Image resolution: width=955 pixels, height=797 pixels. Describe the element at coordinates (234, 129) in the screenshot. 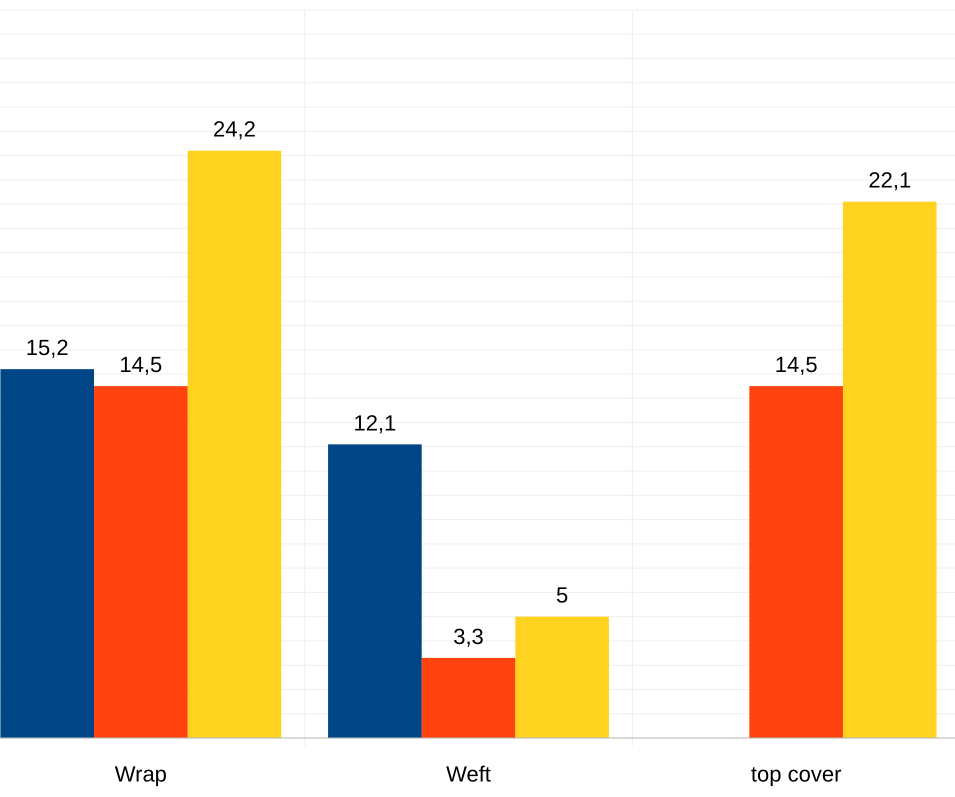

I see `data-label: 24,2` at that location.